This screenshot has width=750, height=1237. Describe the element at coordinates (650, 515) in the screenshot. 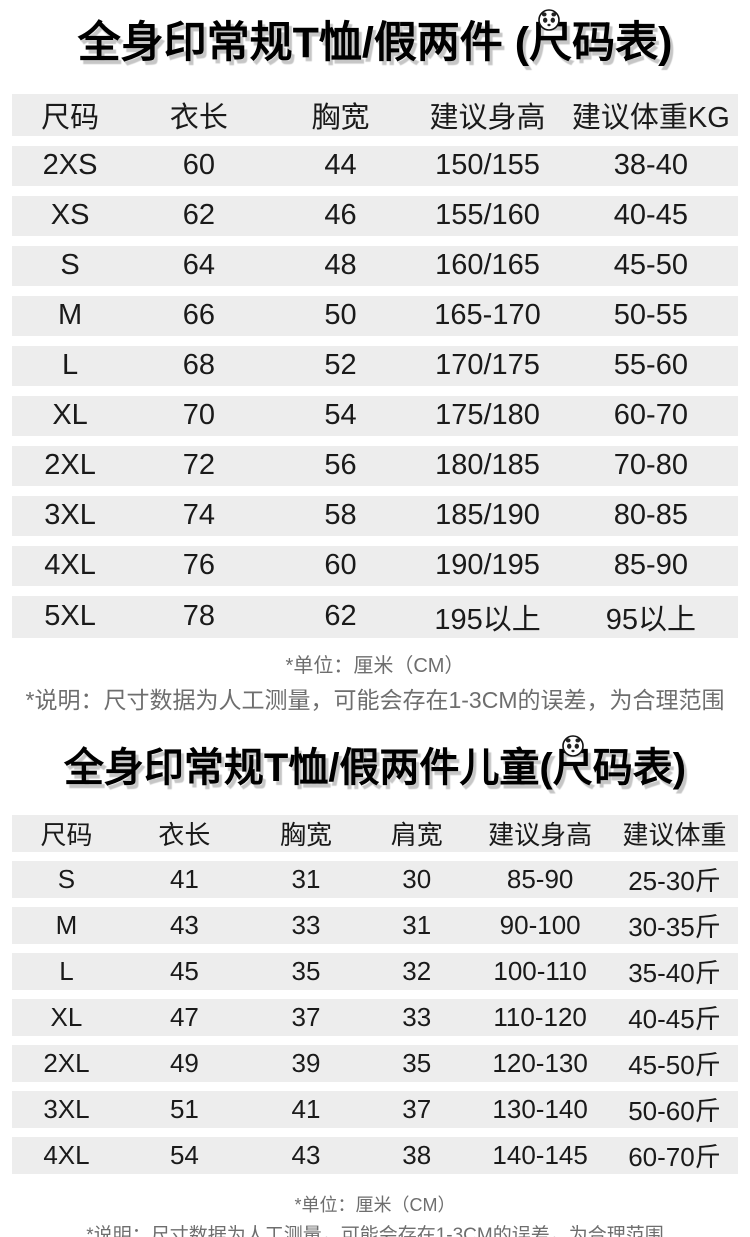

I see `table-cell: 80-85` at that location.